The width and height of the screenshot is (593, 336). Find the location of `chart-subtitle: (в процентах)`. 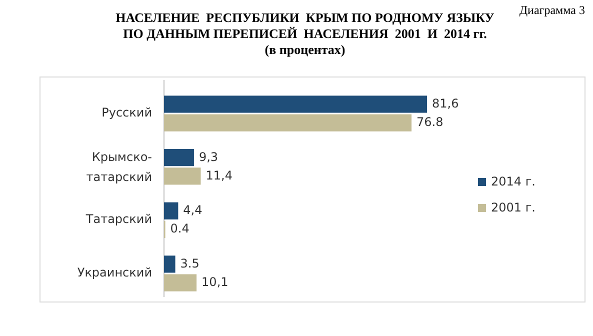

chart-subtitle: (в процентах) is located at coordinates (305, 49).